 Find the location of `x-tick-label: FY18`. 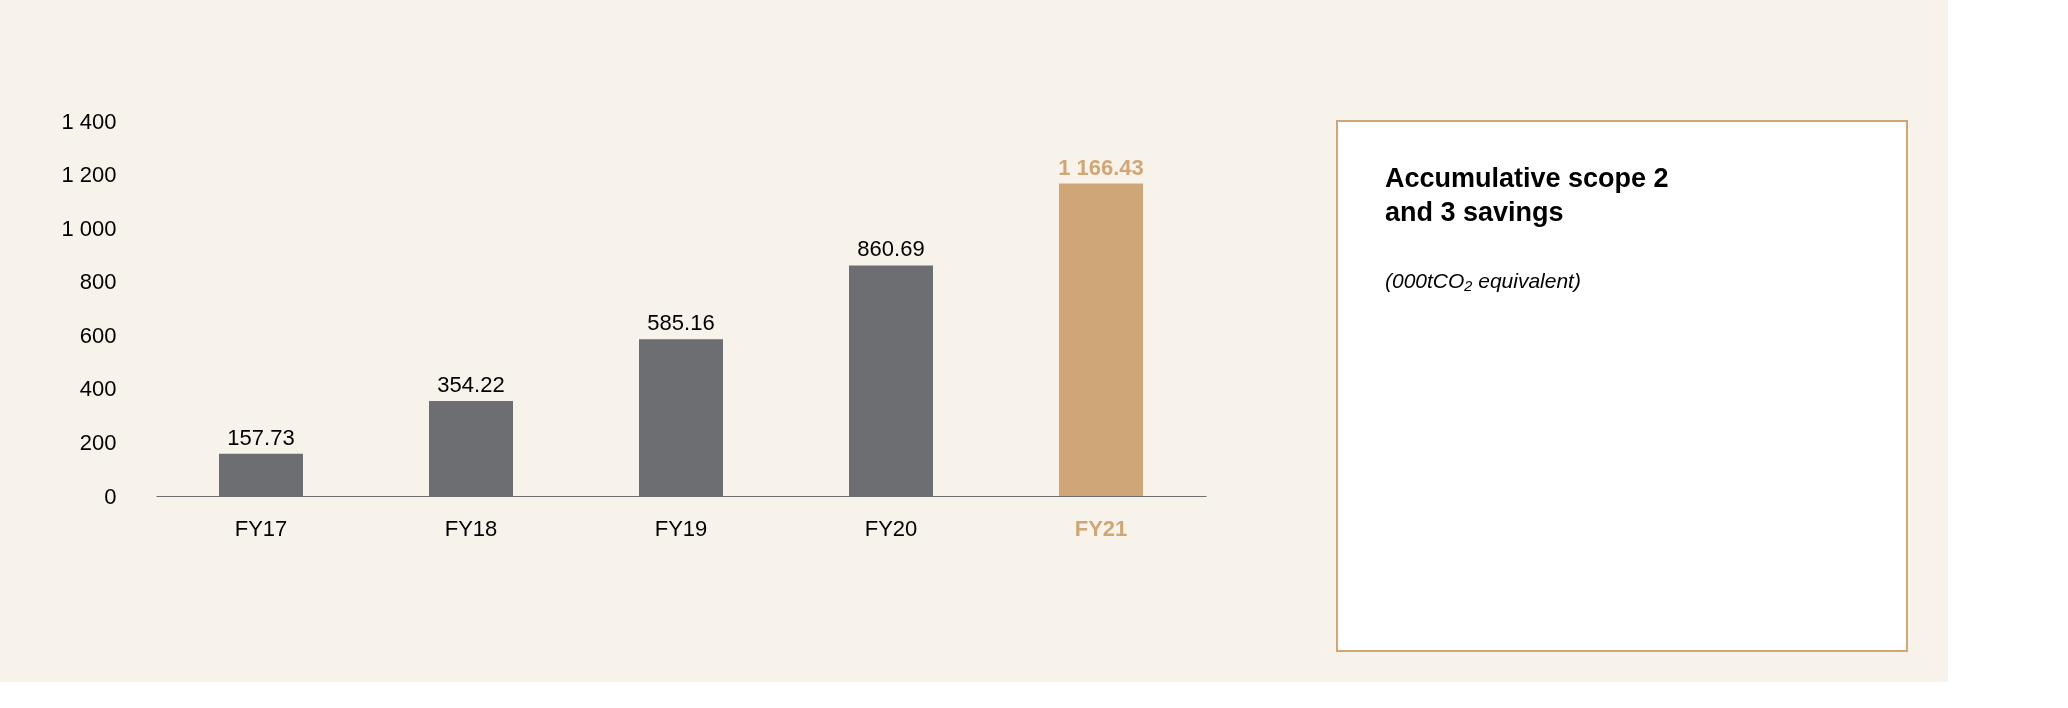

x-tick-label: FY18 is located at coordinates (471, 528).